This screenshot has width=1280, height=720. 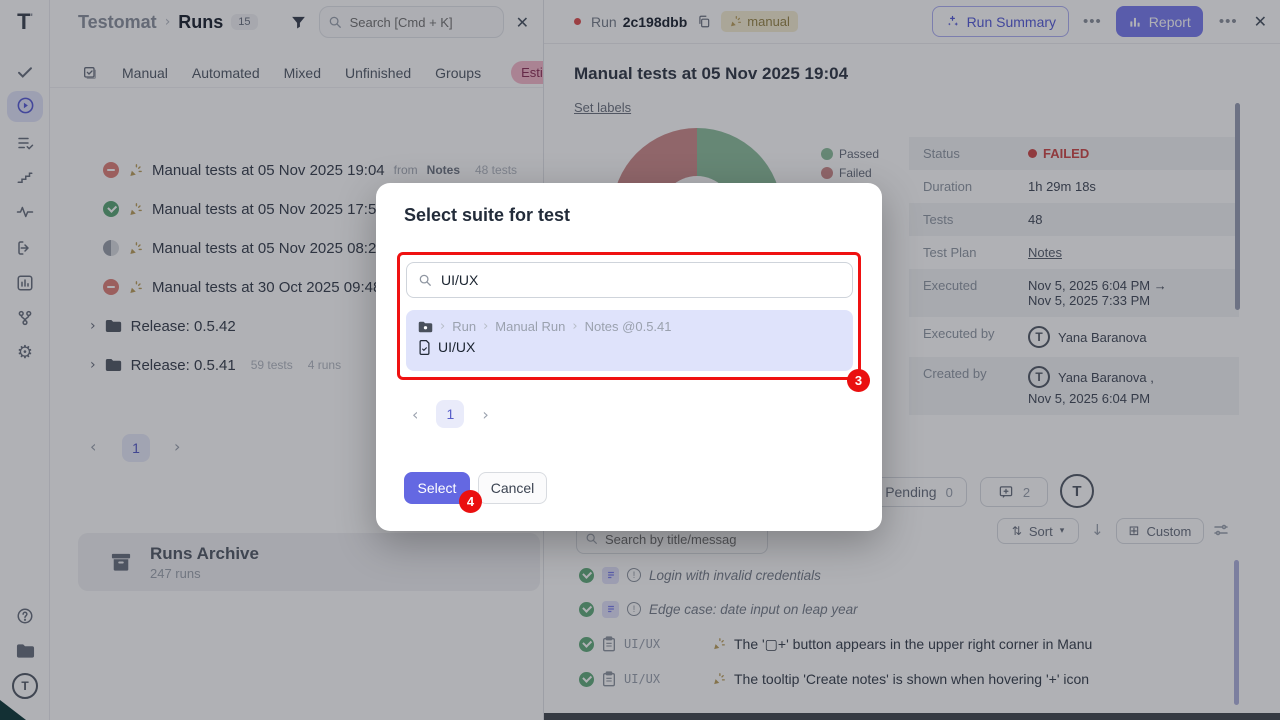 I want to click on filters-sliders-icon, so click(x=1221, y=530).